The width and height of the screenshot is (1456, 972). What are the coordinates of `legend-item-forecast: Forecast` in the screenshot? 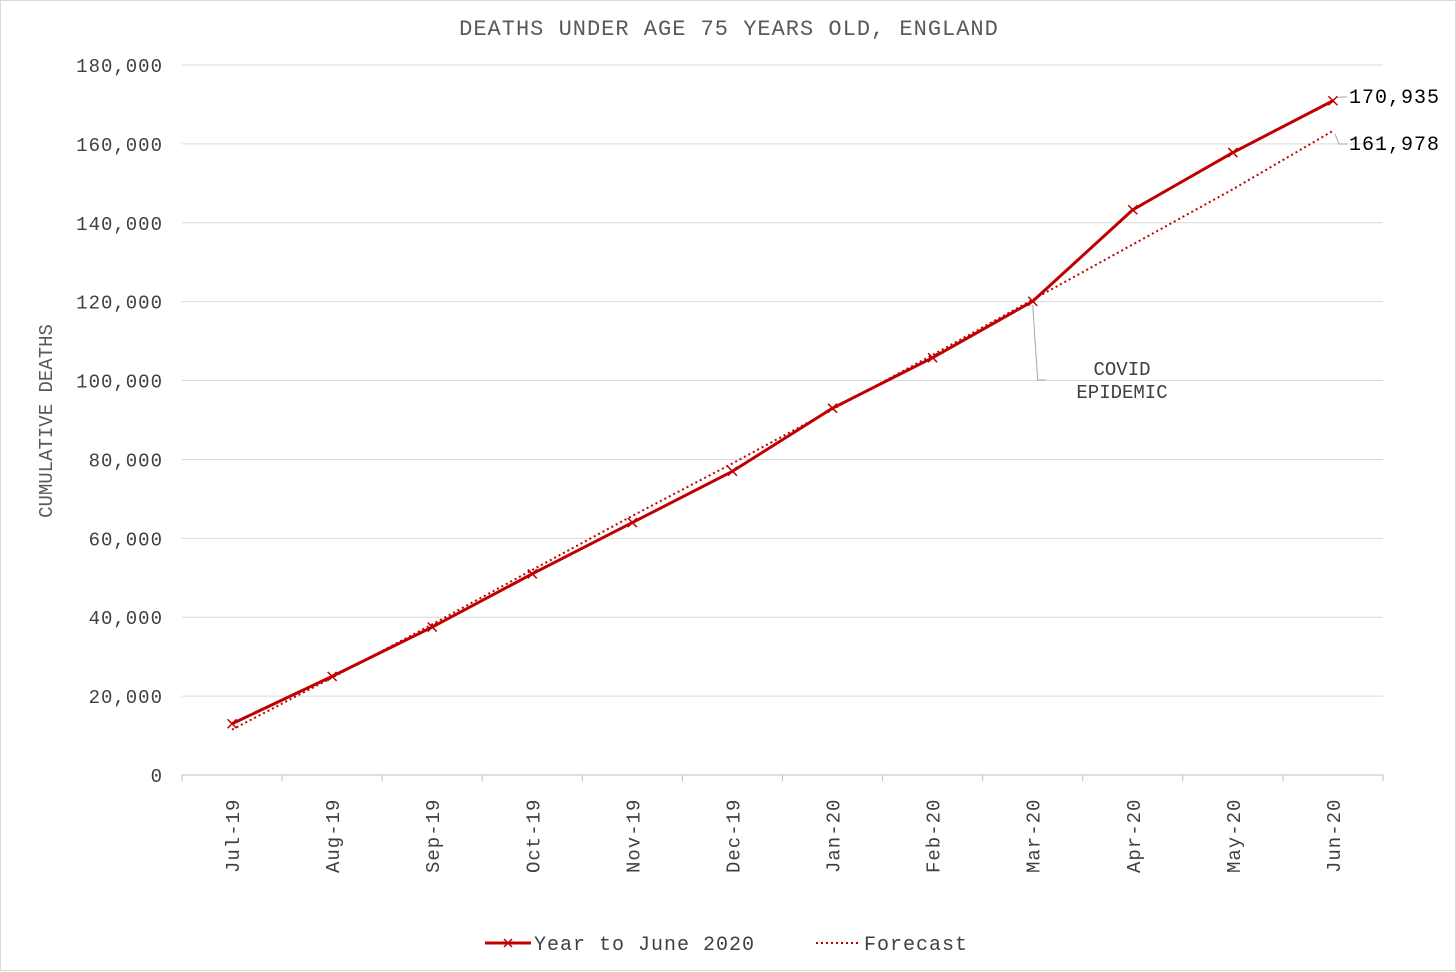 It's located at (892, 945).